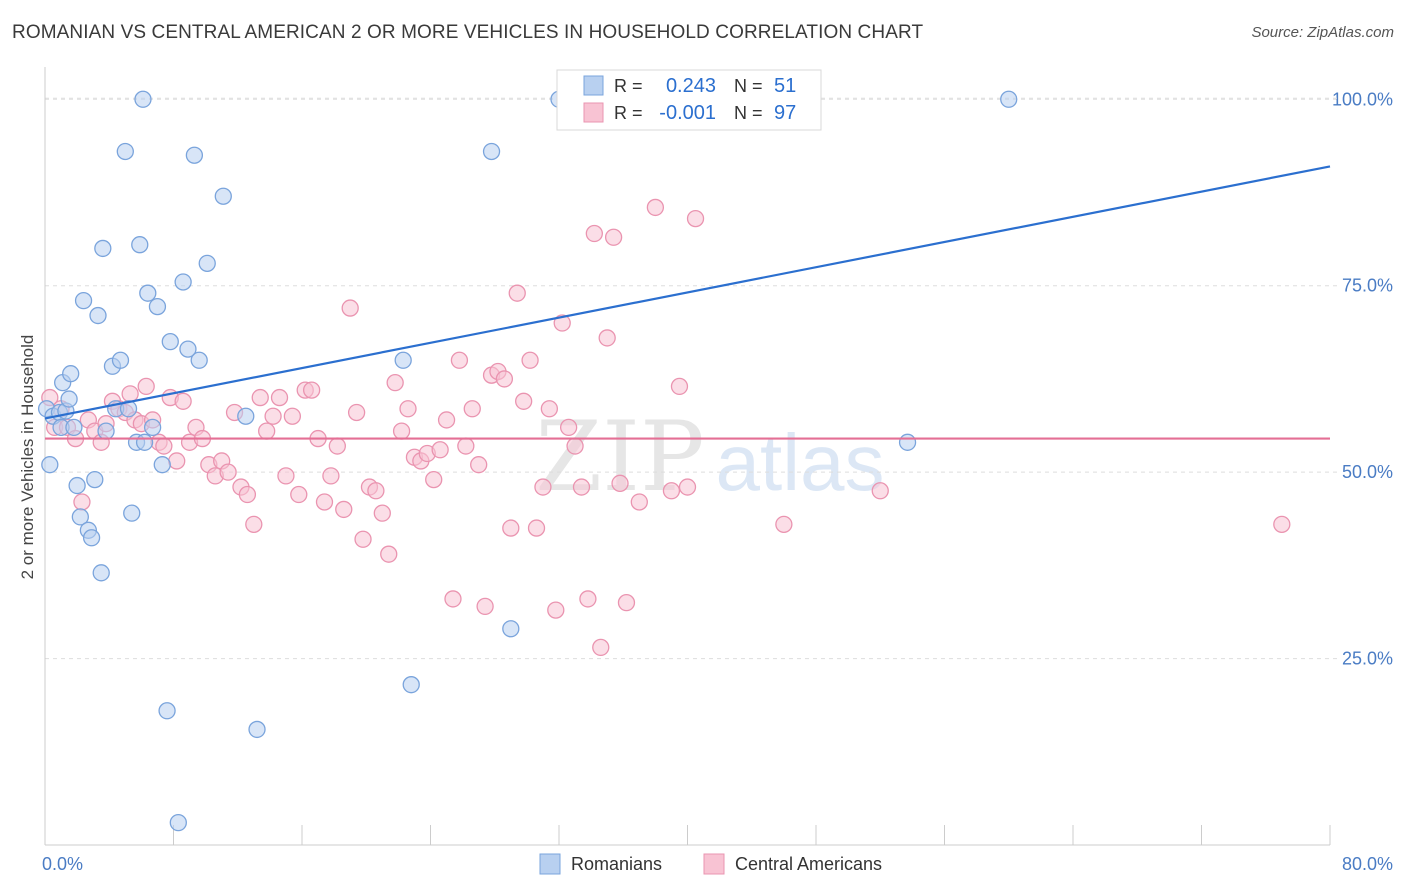 Image resolution: width=1406 pixels, height=892 pixels. What do you see at coordinates (1367, 286) in the screenshot?
I see `y-tick-label: 75.0%` at bounding box center [1367, 286].